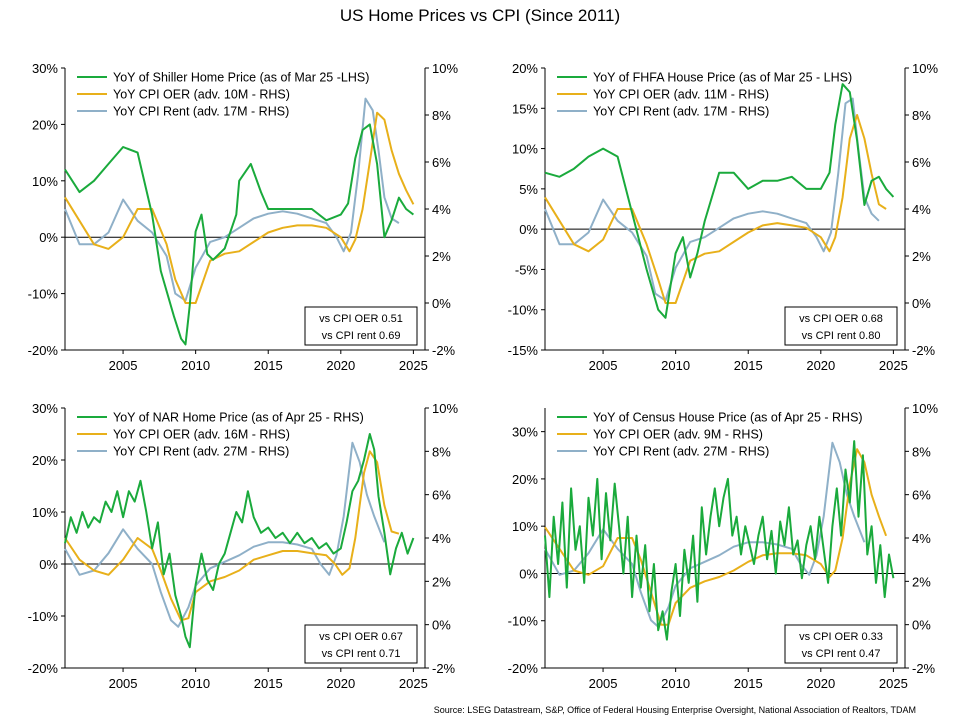  What do you see at coordinates (480, 15) in the screenshot?
I see `page-title: US Home Prices vs CPI (Since 2011)` at bounding box center [480, 15].